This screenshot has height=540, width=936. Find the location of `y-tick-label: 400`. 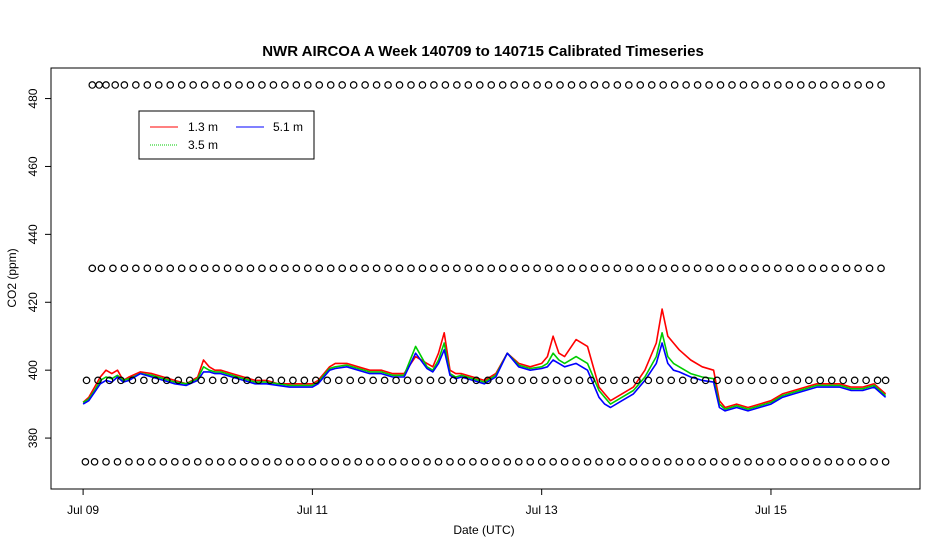

y-tick-label: 400 is located at coordinates (33, 370).